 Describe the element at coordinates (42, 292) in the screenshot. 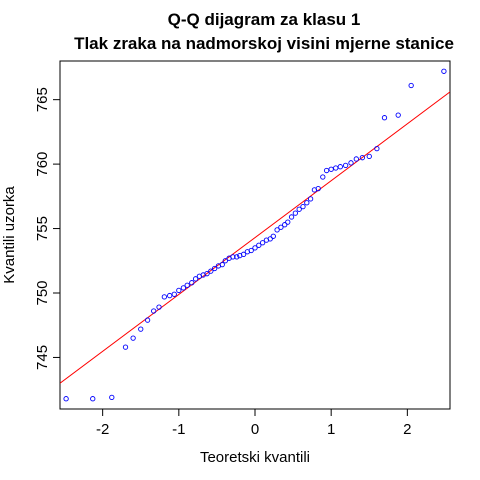

I see `y-tick-label: 750` at that location.